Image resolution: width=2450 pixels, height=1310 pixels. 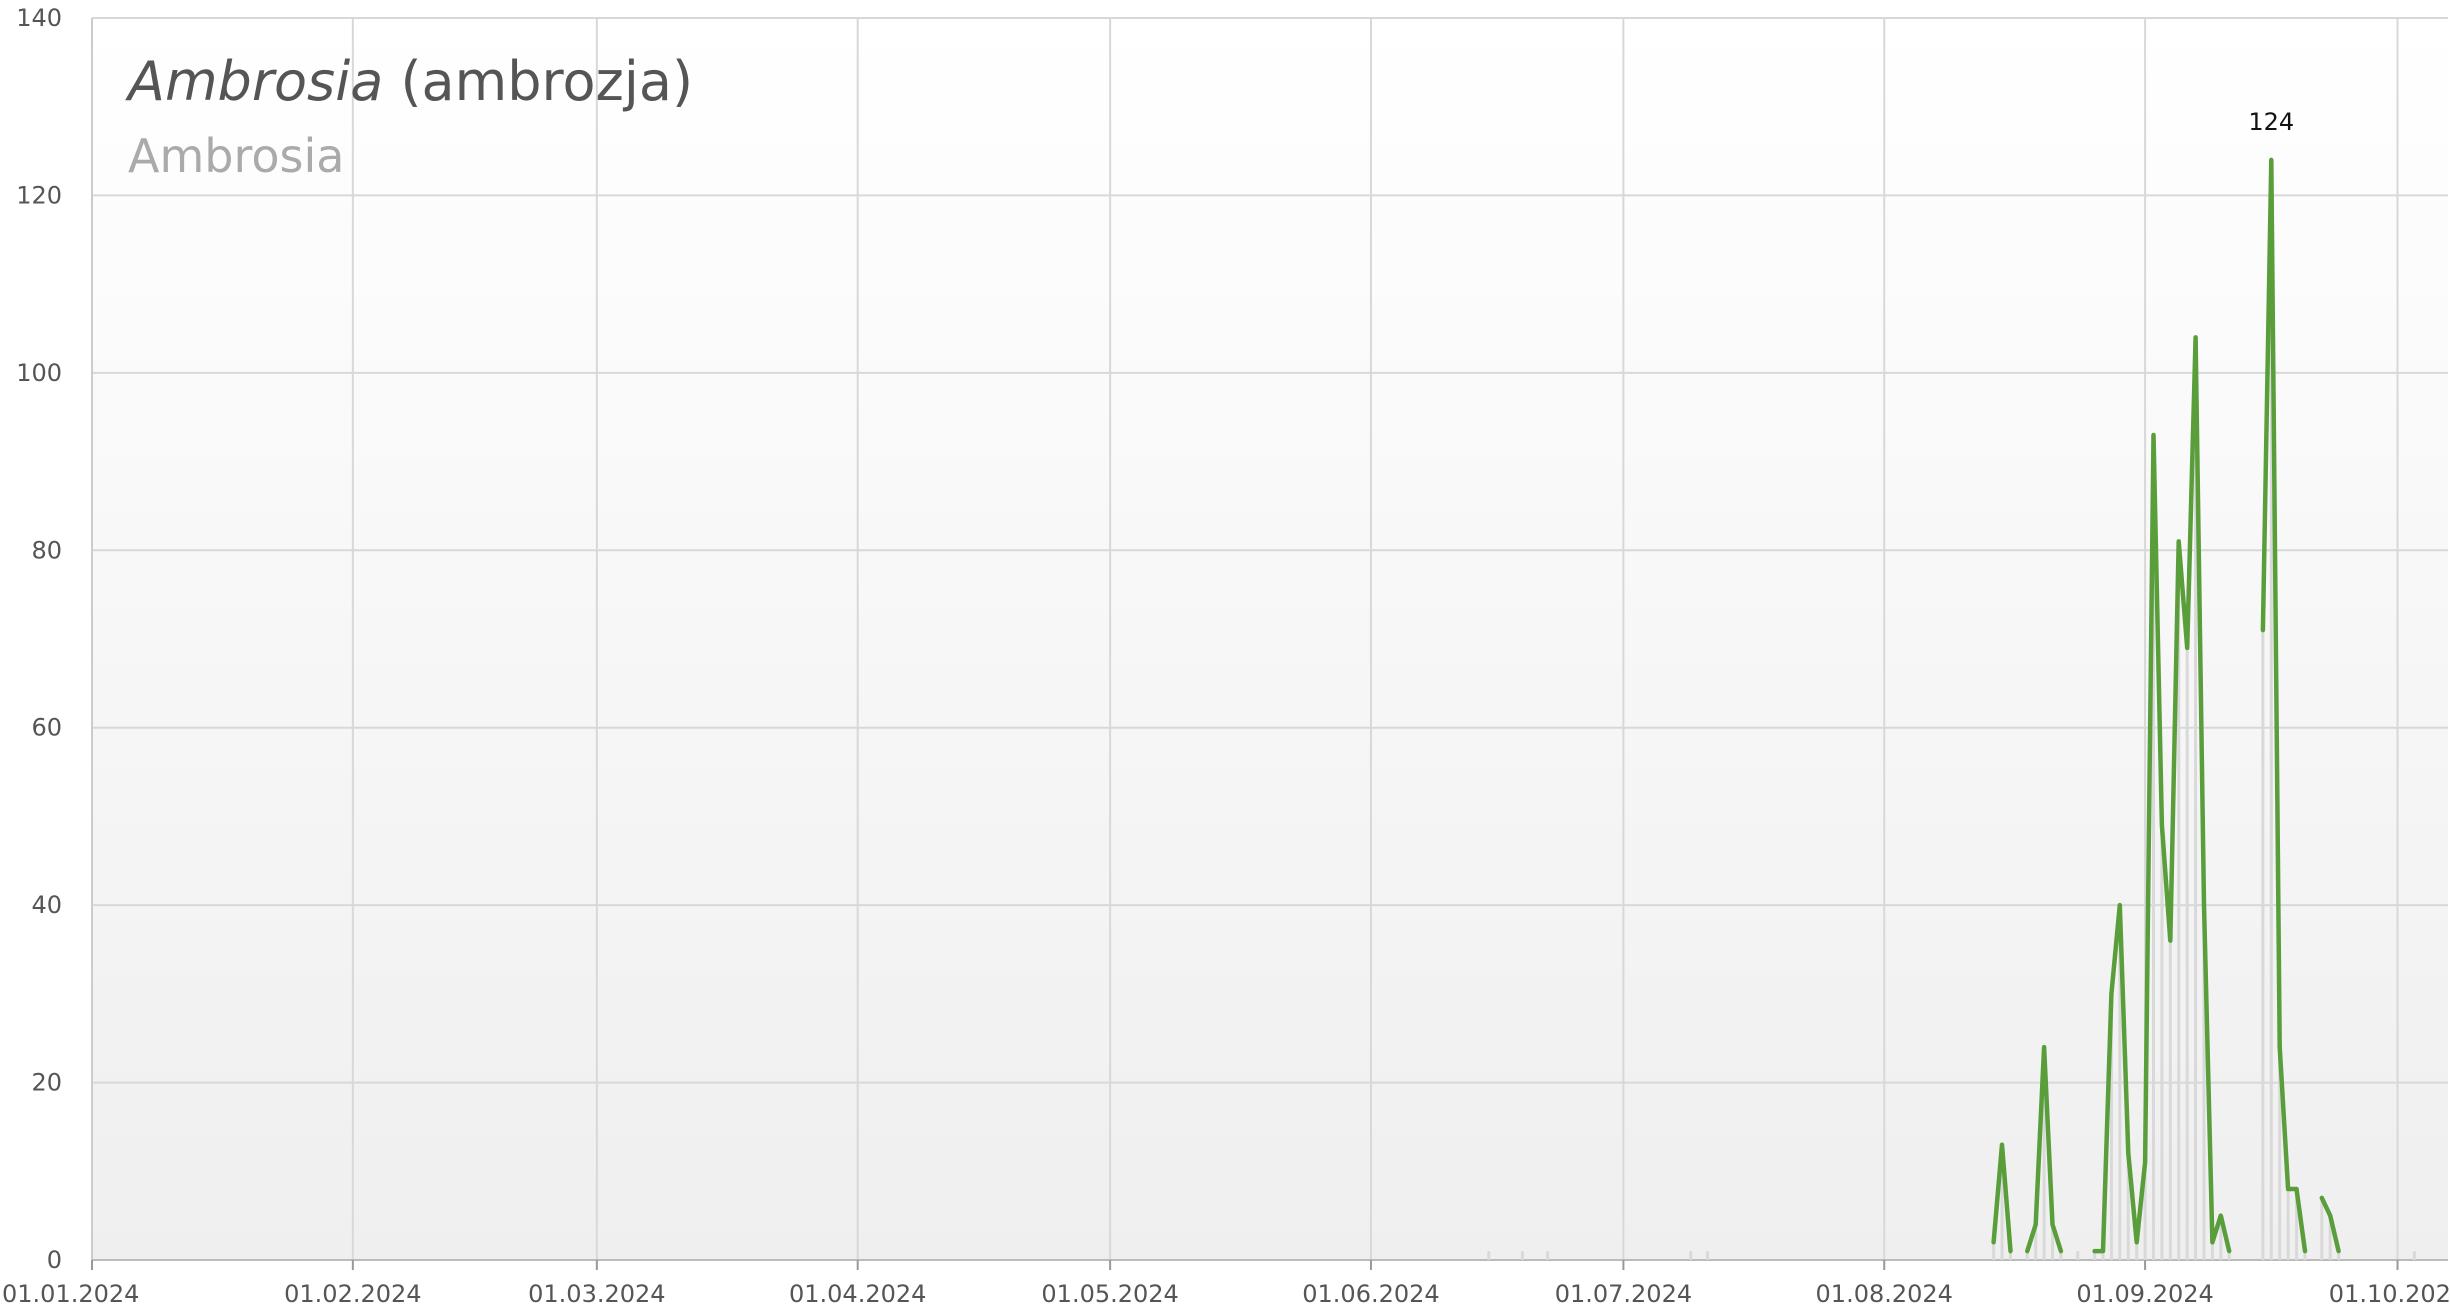 What do you see at coordinates (538, 81) in the screenshot?
I see `chart-title-rest: (ambrozja)` at bounding box center [538, 81].